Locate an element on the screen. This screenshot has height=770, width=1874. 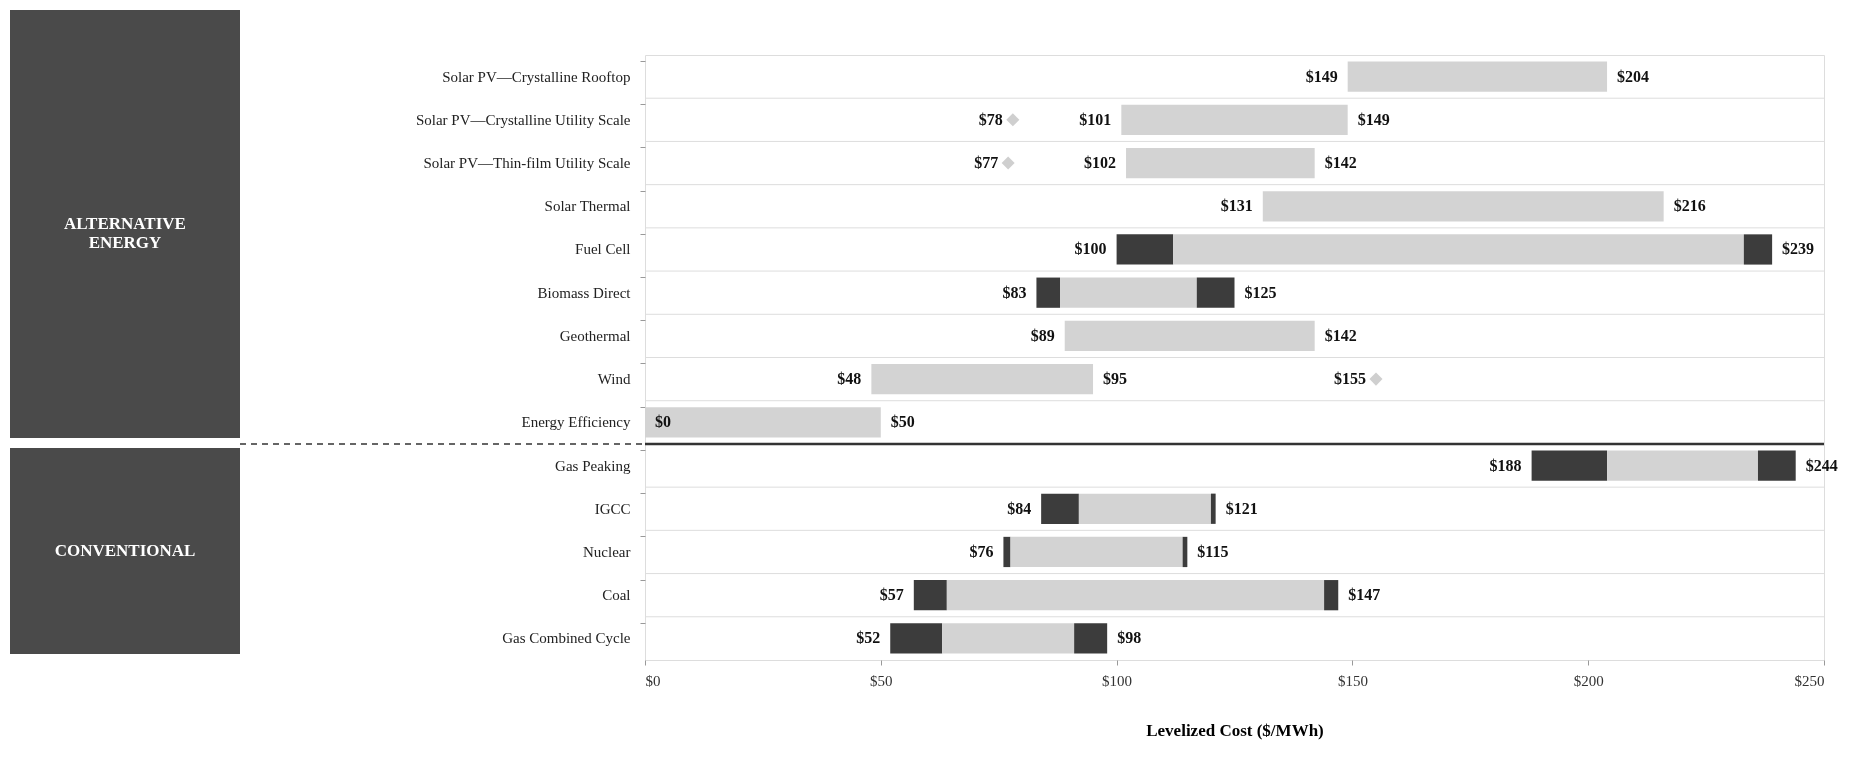
annotation: $131 is located at coordinates (1236, 206).